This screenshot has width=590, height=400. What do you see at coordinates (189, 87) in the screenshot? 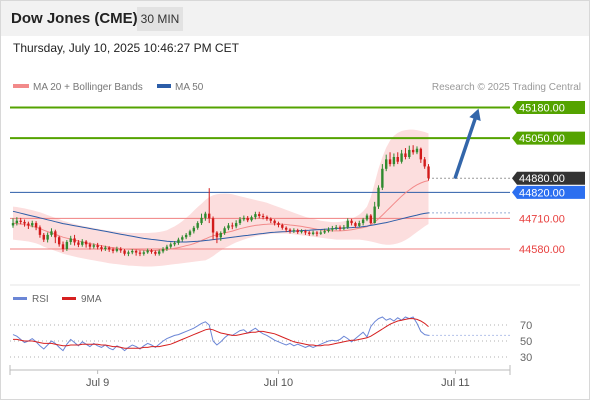
I see `ma50-legend-label: MA 50` at bounding box center [189, 87].